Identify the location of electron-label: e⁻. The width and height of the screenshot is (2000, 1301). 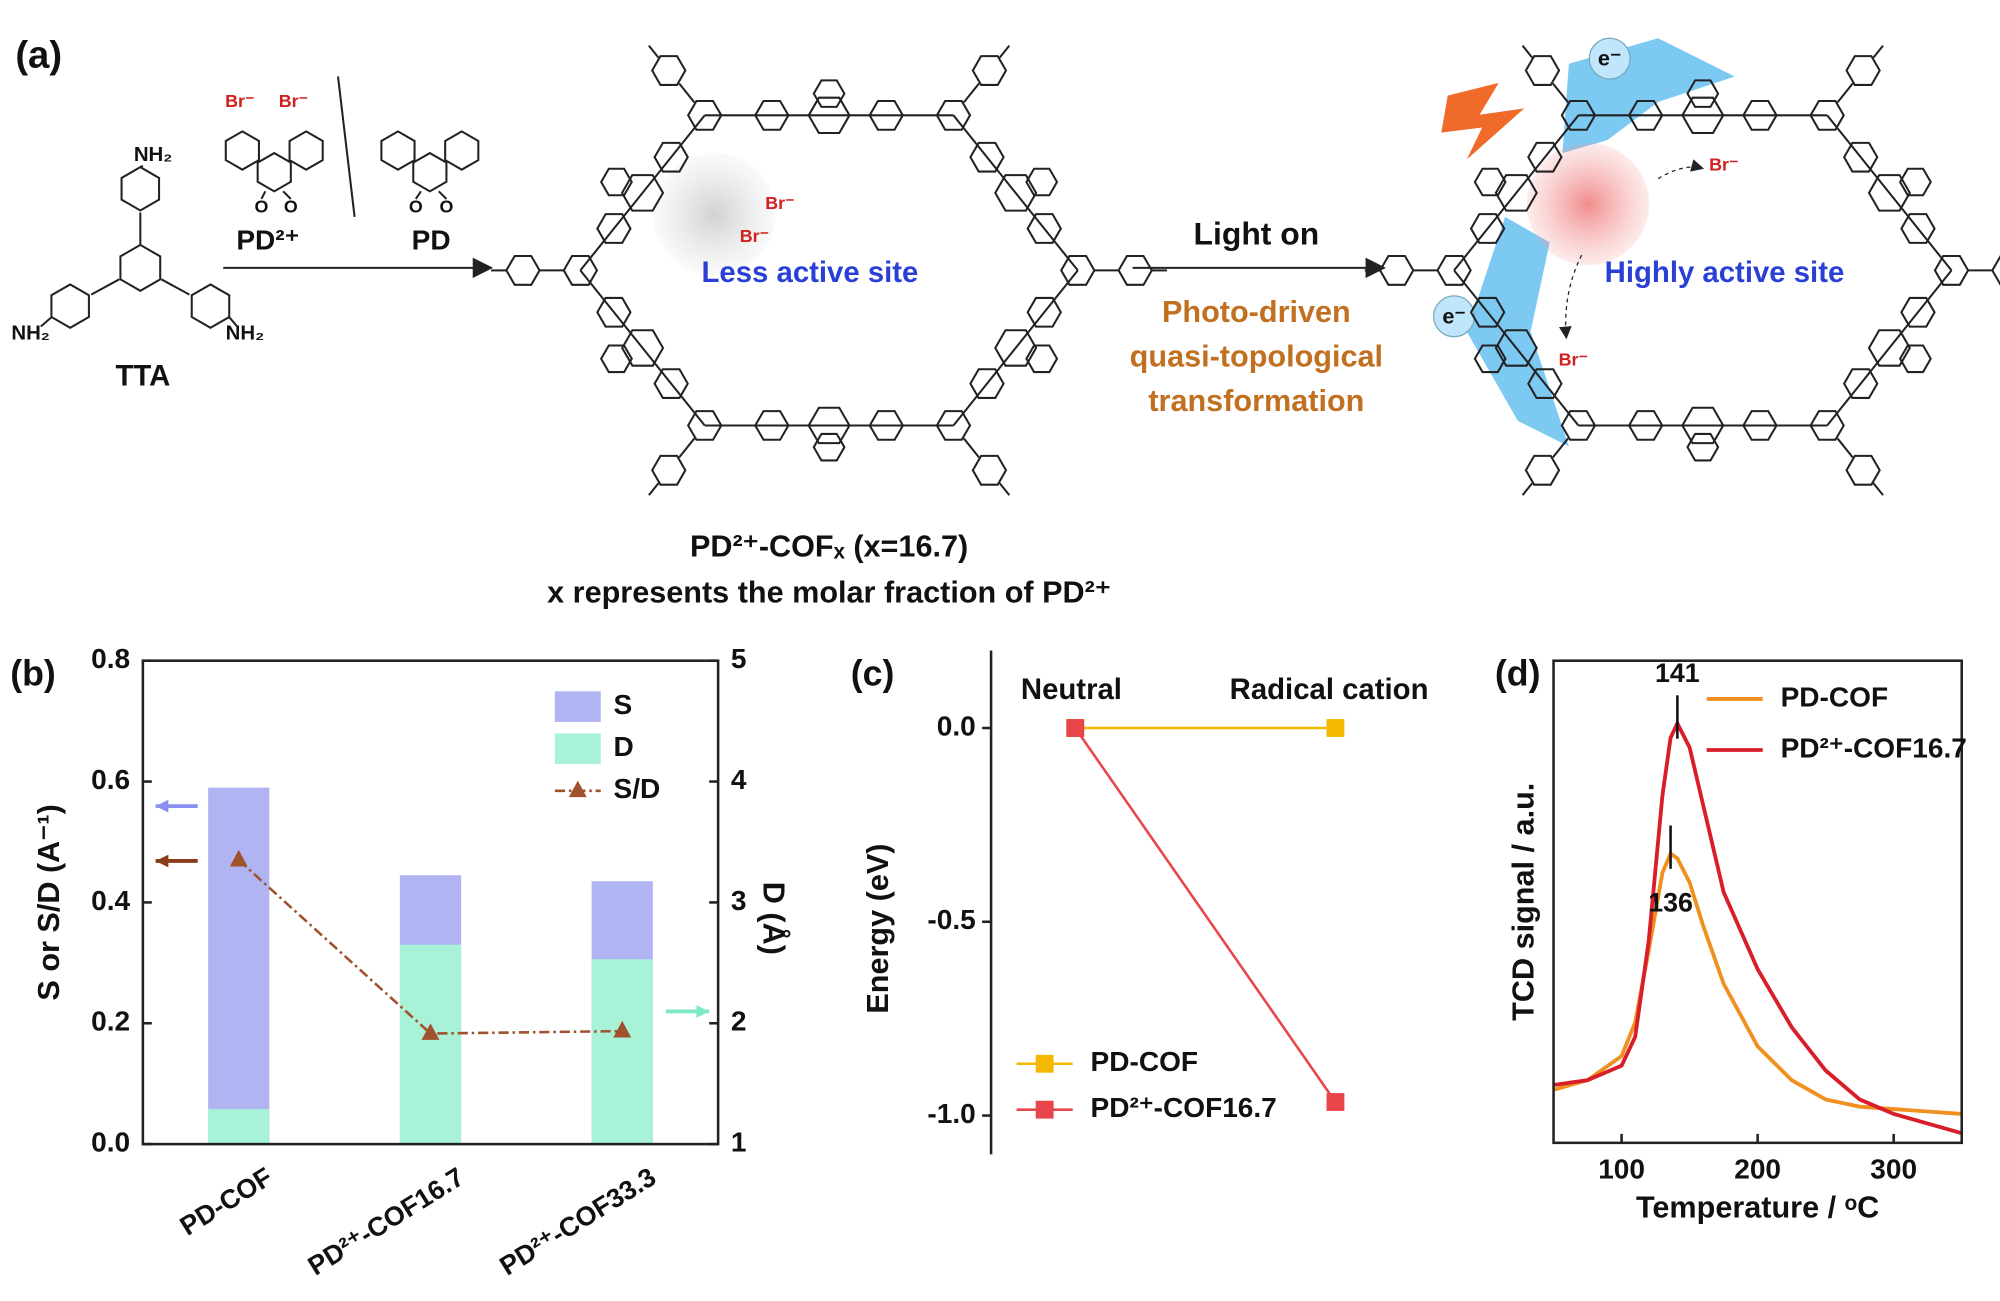
(1610, 58).